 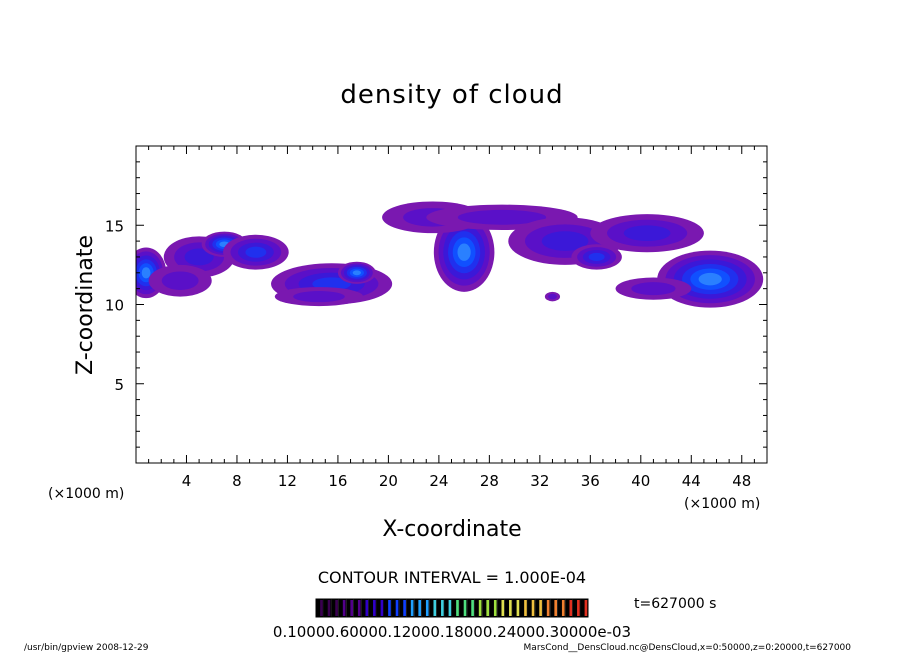 I want to click on x-tick-label: 40, so click(x=640, y=481).